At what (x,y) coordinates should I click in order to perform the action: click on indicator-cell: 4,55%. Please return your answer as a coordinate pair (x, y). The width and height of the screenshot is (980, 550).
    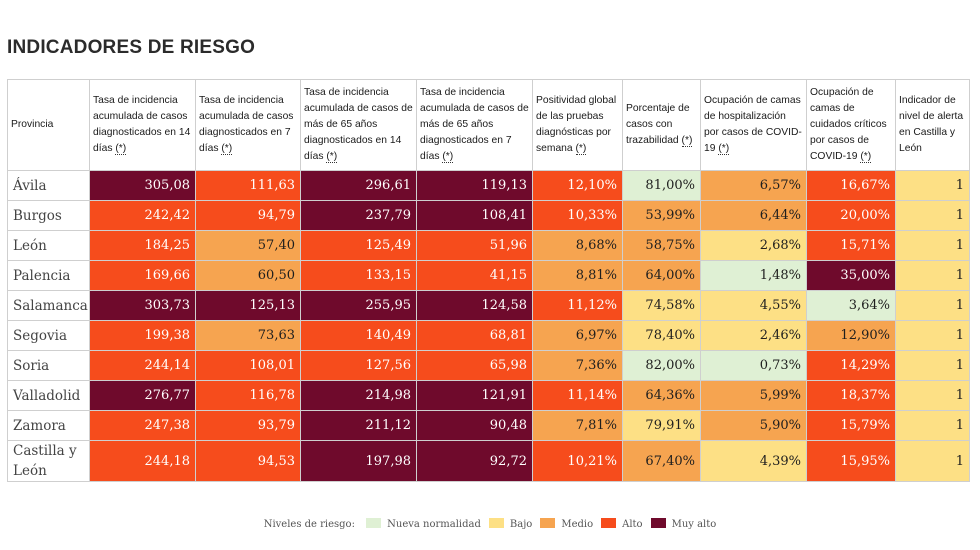
    Looking at the image, I should click on (753, 305).